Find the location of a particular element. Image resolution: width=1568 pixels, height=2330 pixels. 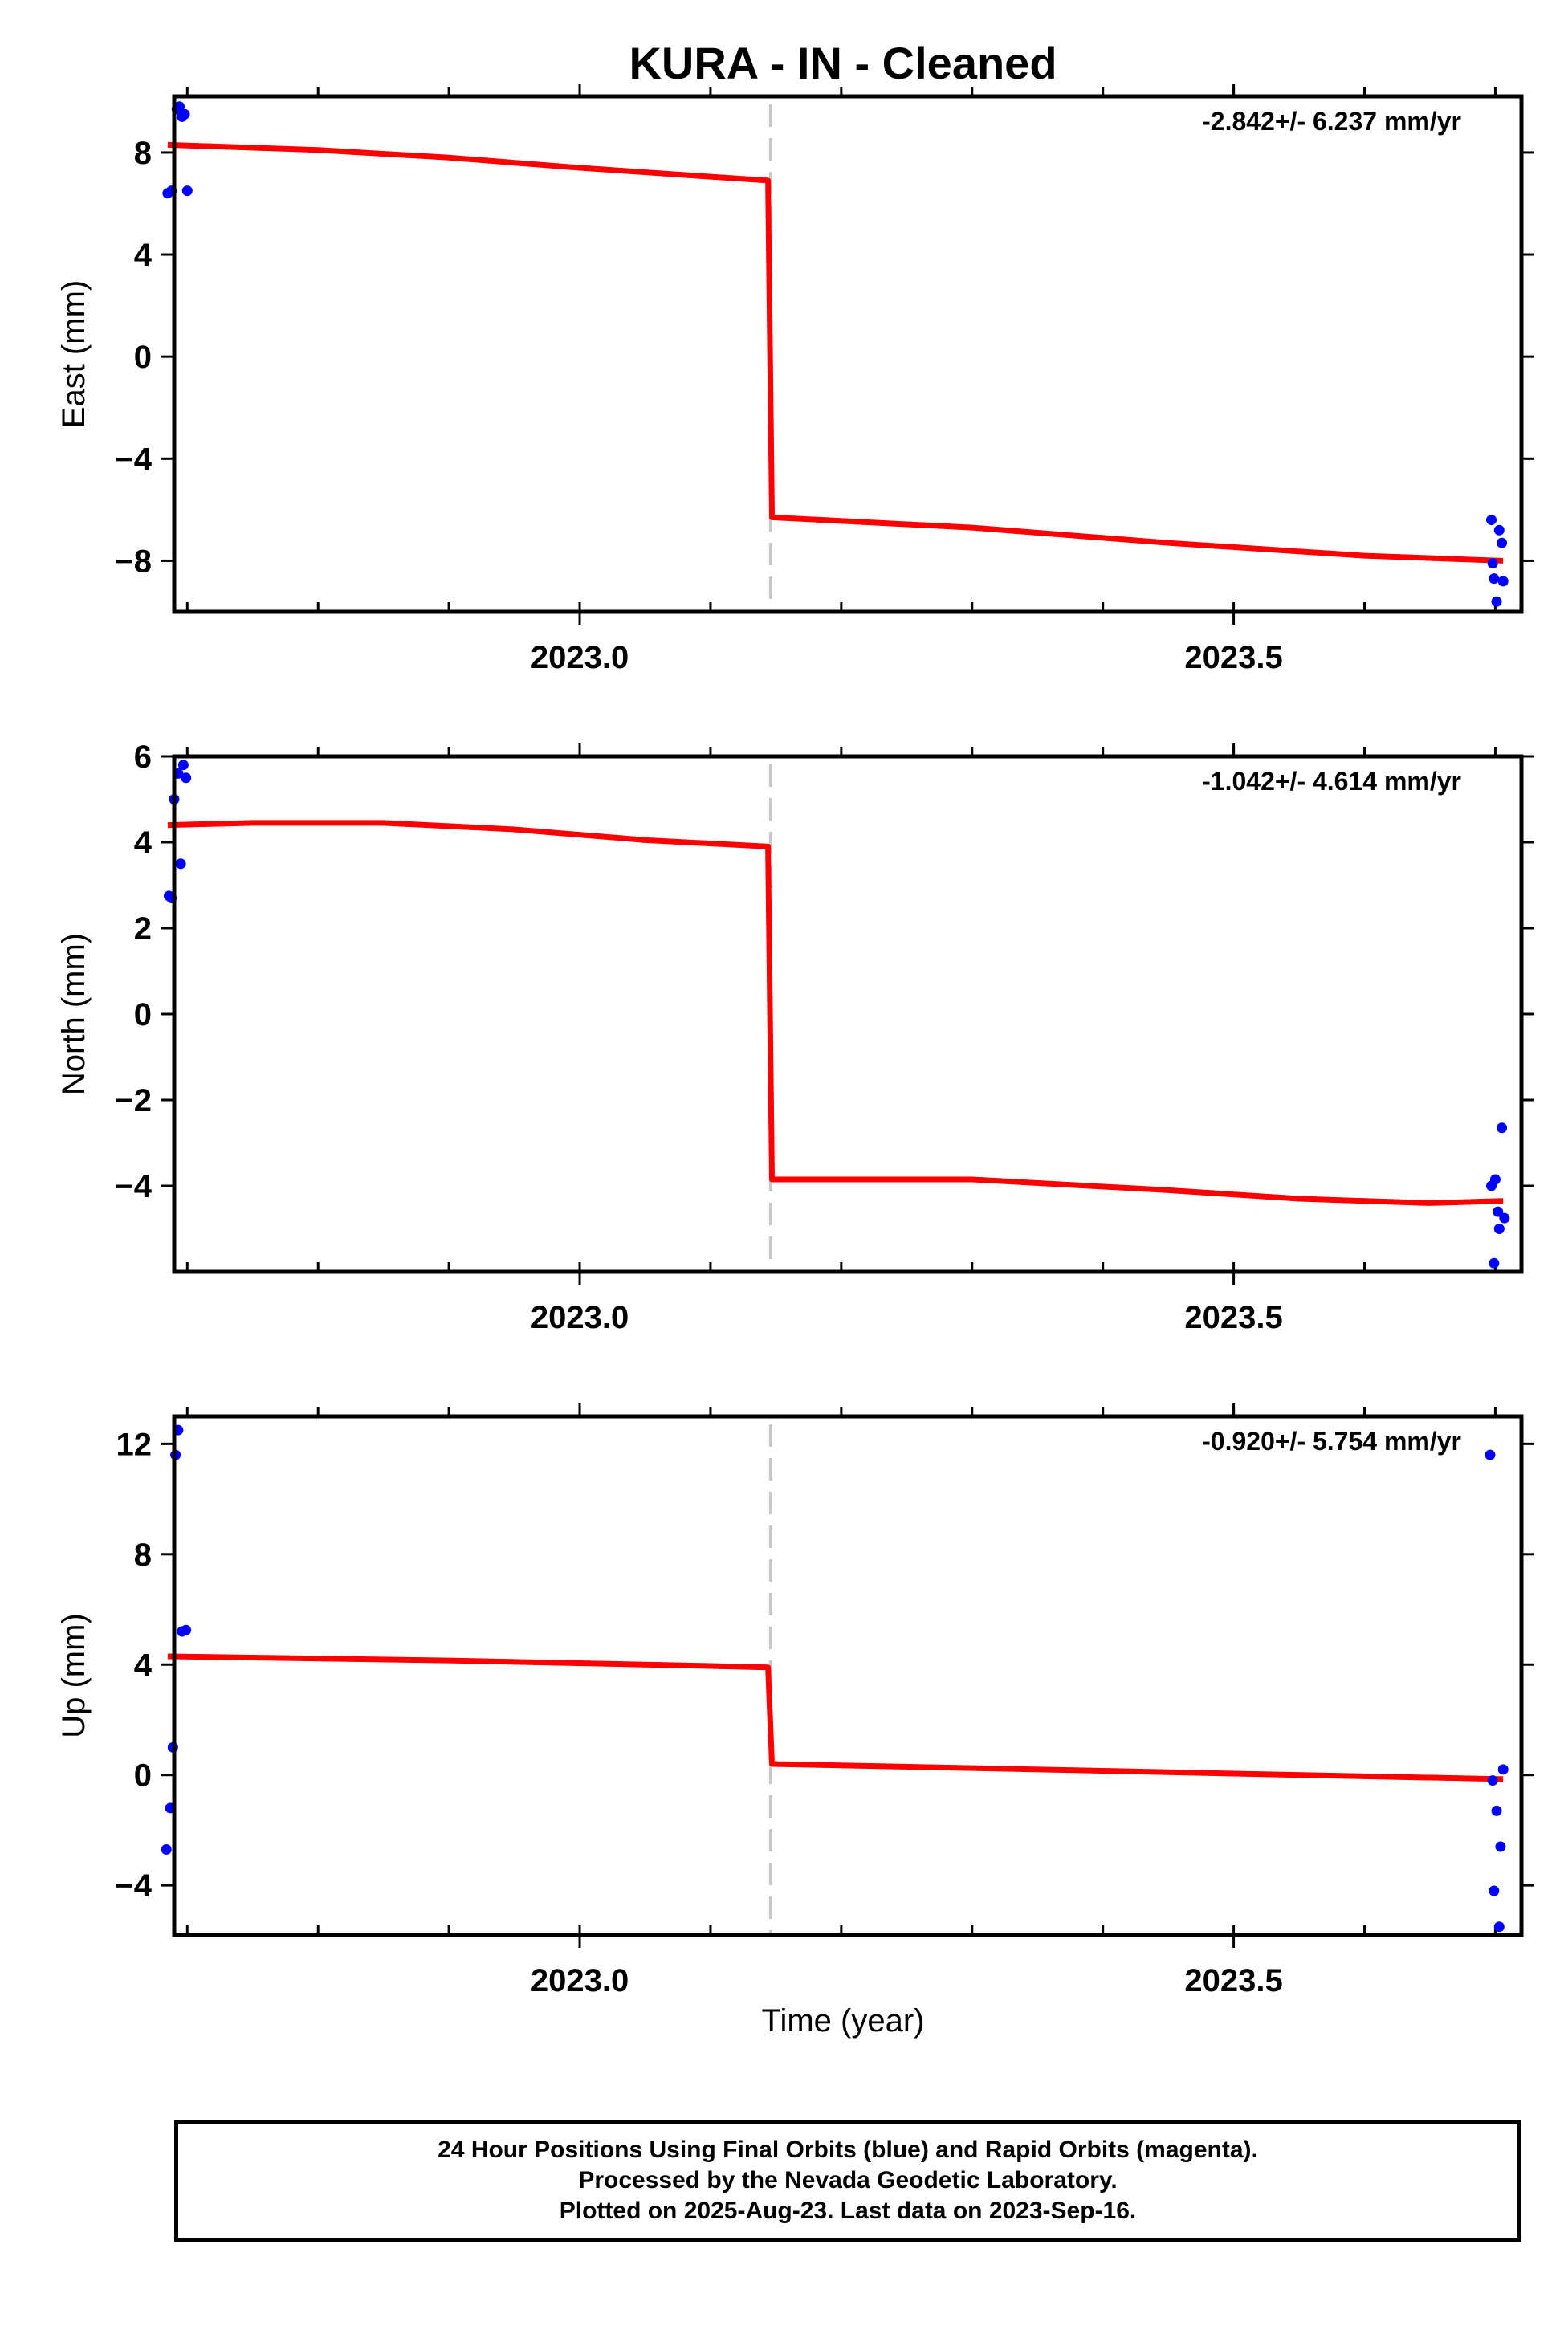

y-axis-label: North (mm) is located at coordinates (74, 1014).